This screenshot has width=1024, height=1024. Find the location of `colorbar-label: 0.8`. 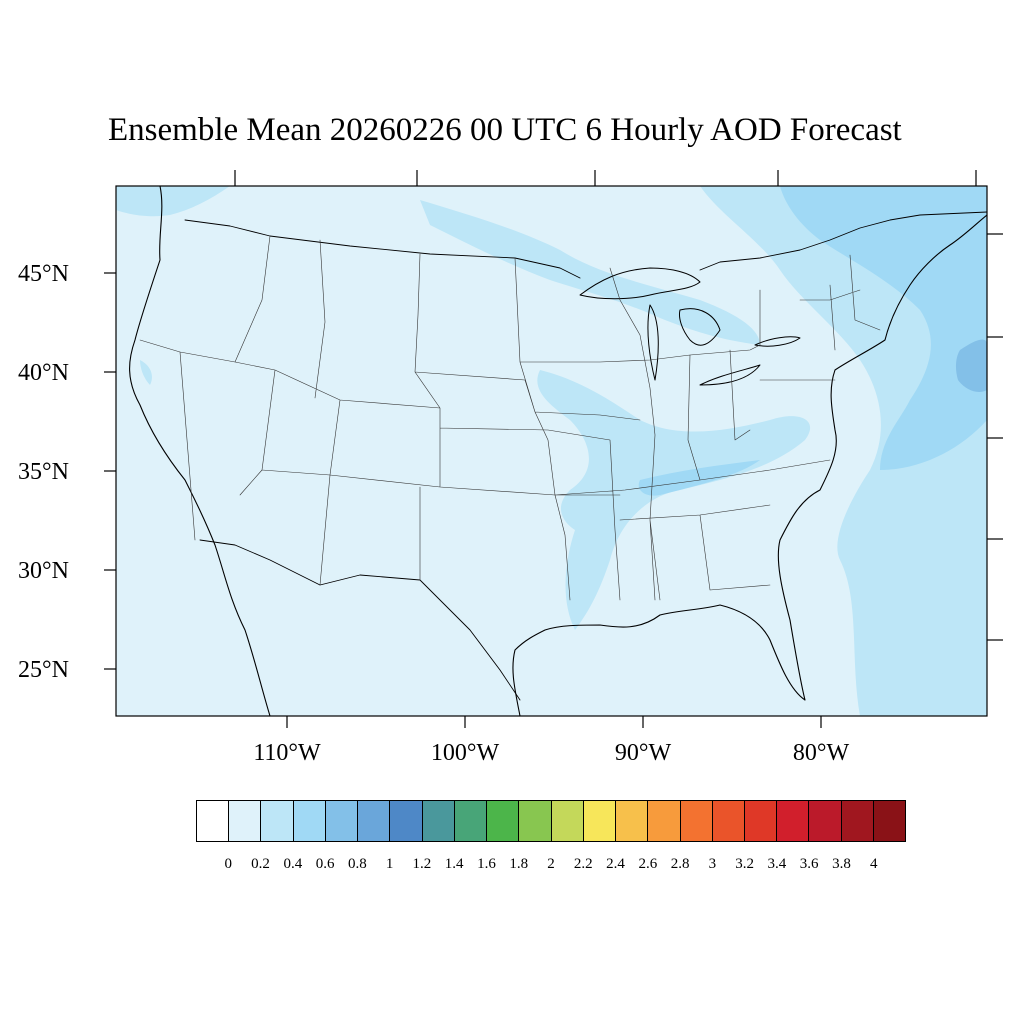

colorbar-label: 0.8 is located at coordinates (357, 864).